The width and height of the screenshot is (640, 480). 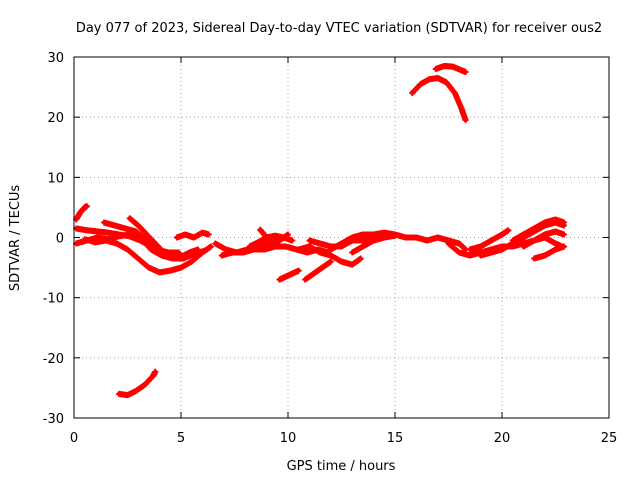 What do you see at coordinates (609, 438) in the screenshot?
I see `x-tick-label: 25` at bounding box center [609, 438].